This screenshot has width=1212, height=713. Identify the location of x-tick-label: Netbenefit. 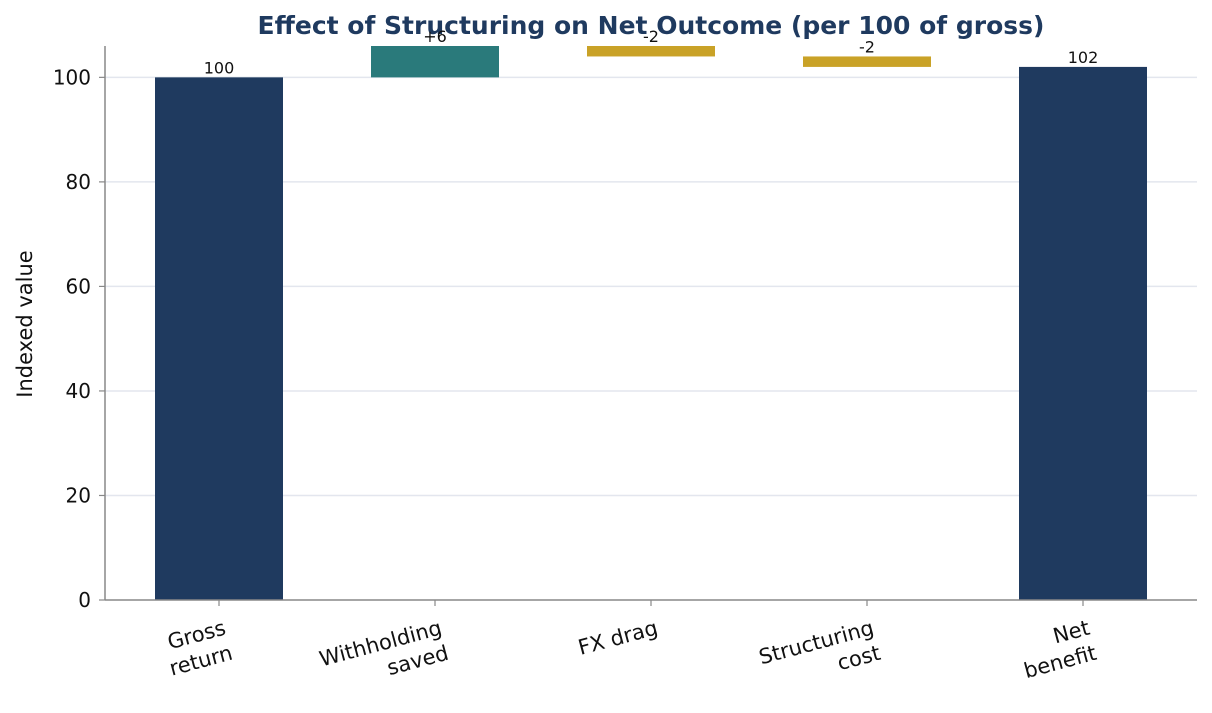
(1057, 649).